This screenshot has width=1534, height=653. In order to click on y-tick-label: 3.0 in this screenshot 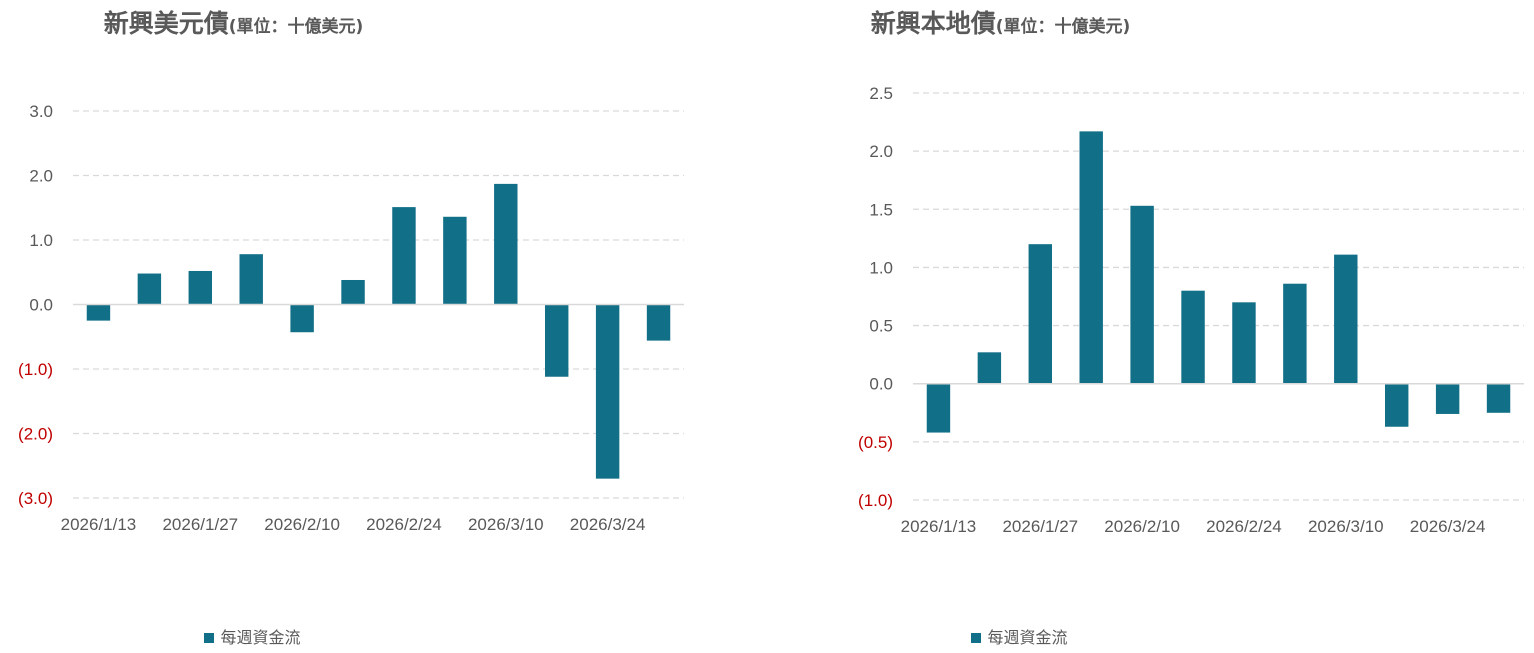, I will do `click(41, 111)`.